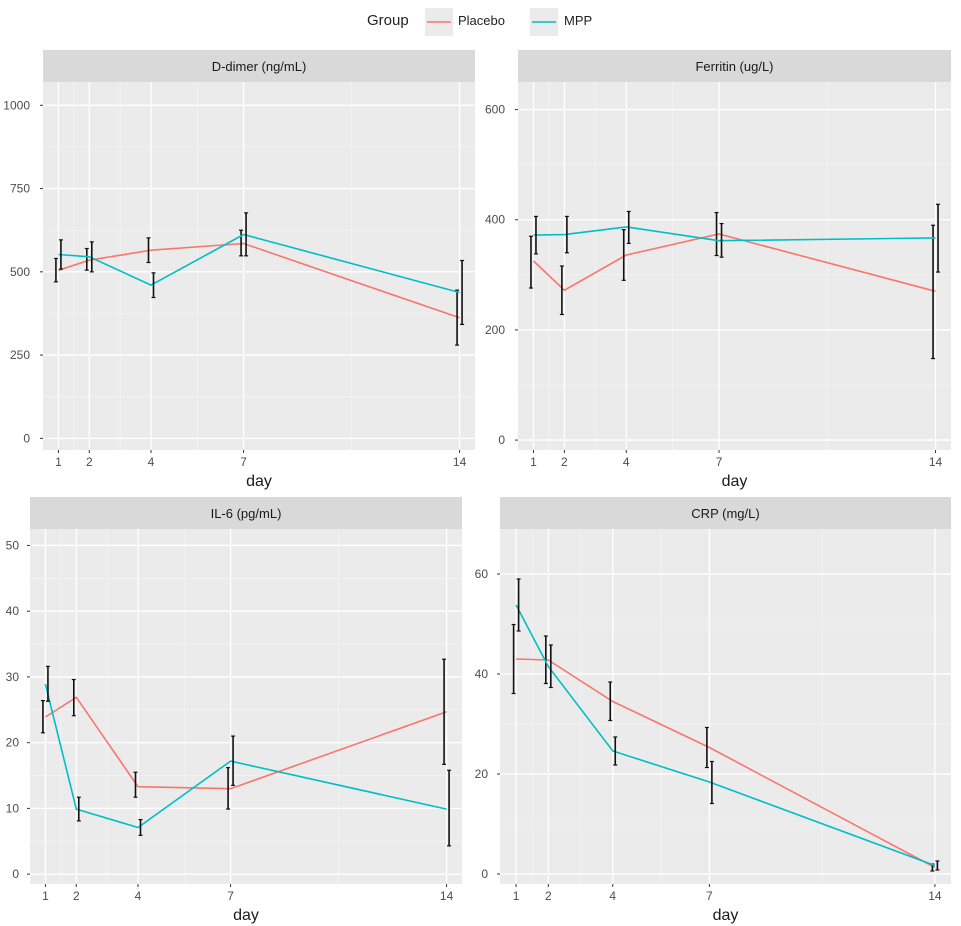 This screenshot has width=961, height=926. Describe the element at coordinates (20, 355) in the screenshot. I see `y-tick-label: 250` at that location.